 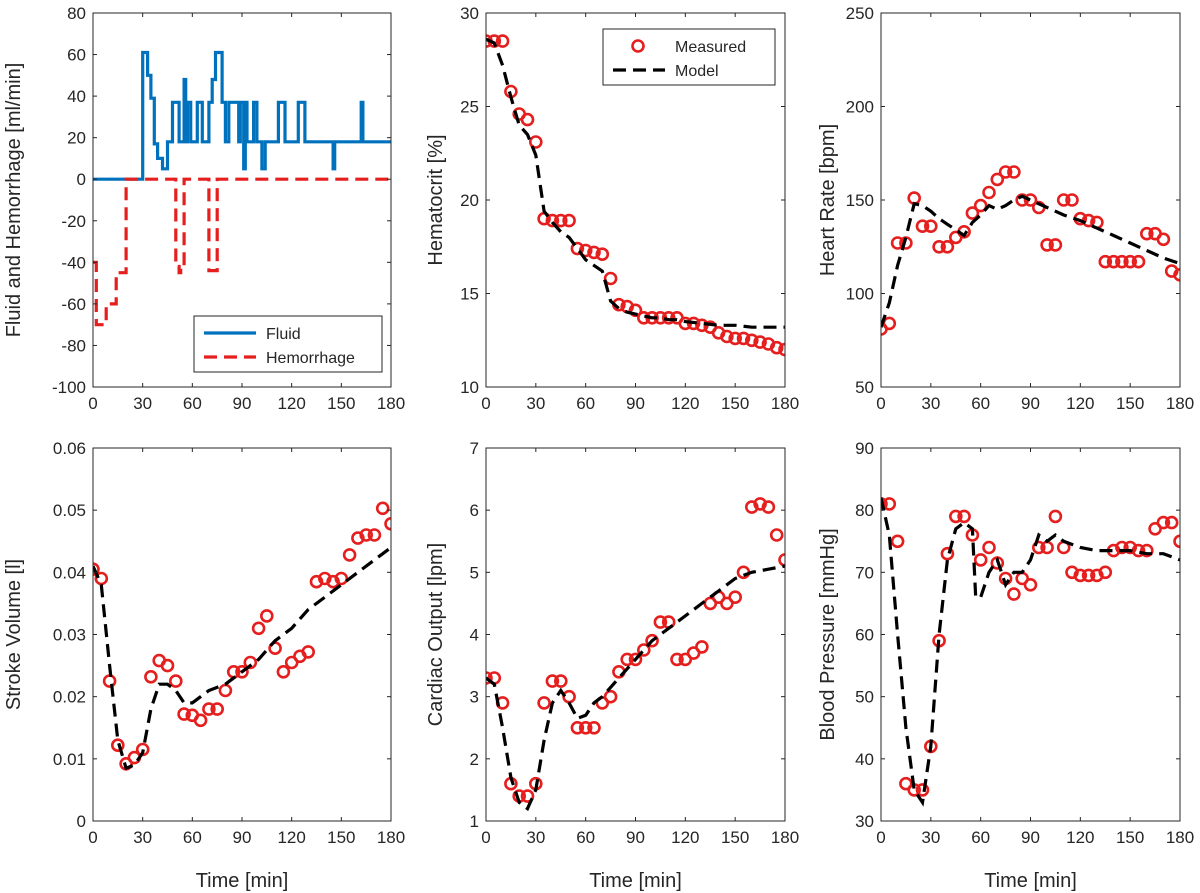 I want to click on y-axis-label: Hematocrit [%], so click(x=436, y=199).